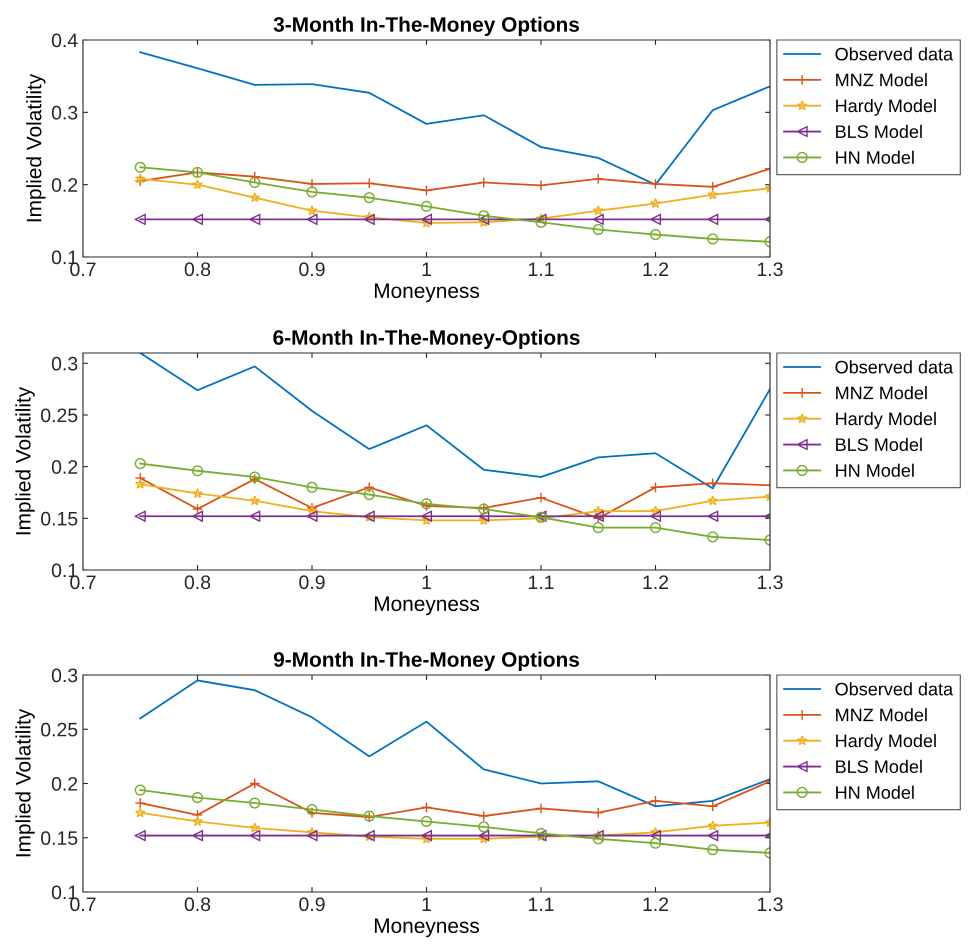 The image size is (974, 946). Describe the element at coordinates (426, 26) in the screenshot. I see `chart-title: 3-Month In-The-Money Options` at that location.